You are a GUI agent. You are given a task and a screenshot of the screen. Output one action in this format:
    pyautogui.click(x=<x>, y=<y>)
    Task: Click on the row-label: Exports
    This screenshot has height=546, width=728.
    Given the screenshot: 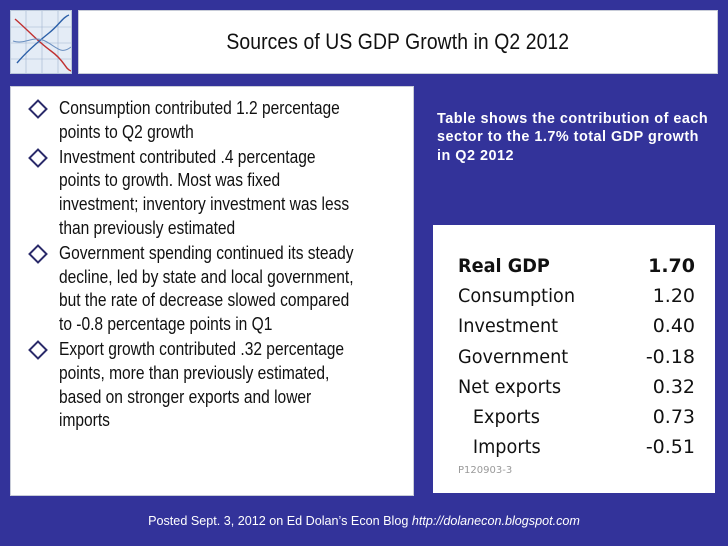 What is the action you would take?
    pyautogui.click(x=506, y=417)
    